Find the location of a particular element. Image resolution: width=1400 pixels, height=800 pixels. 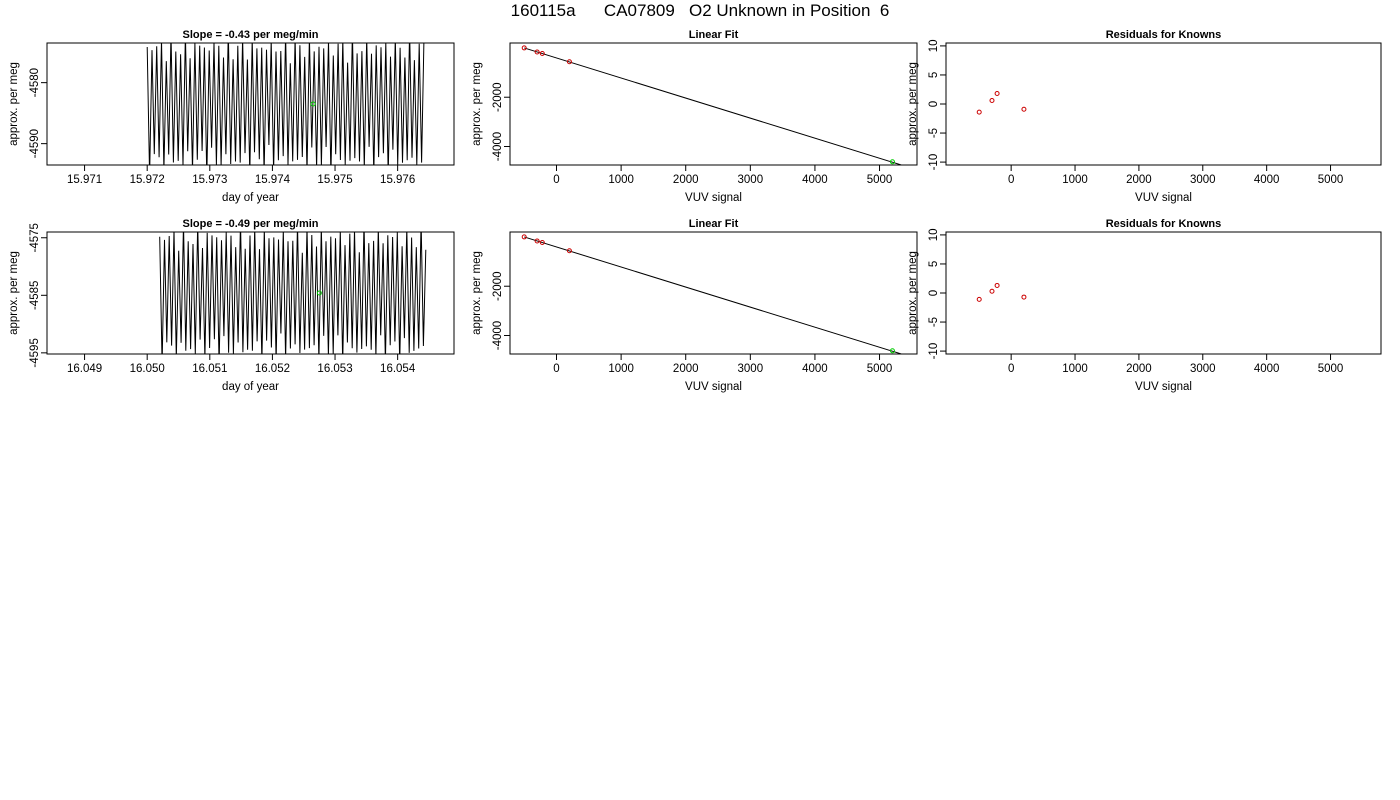

x-tick-label: 16.049 is located at coordinates (84, 369).